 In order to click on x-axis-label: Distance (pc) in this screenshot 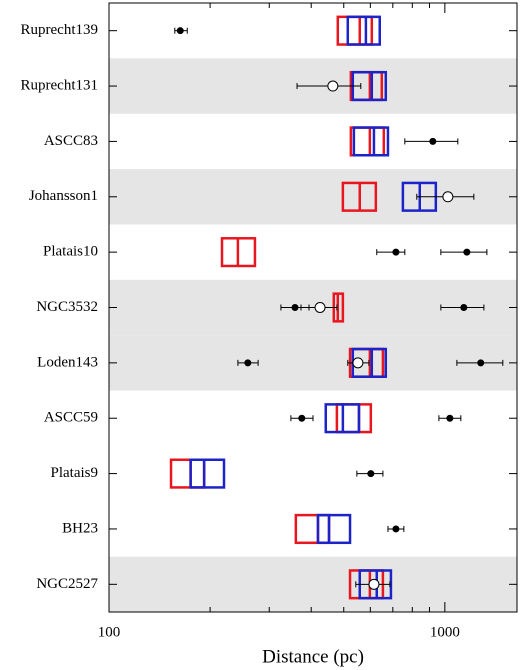, I will do `click(313, 656)`.